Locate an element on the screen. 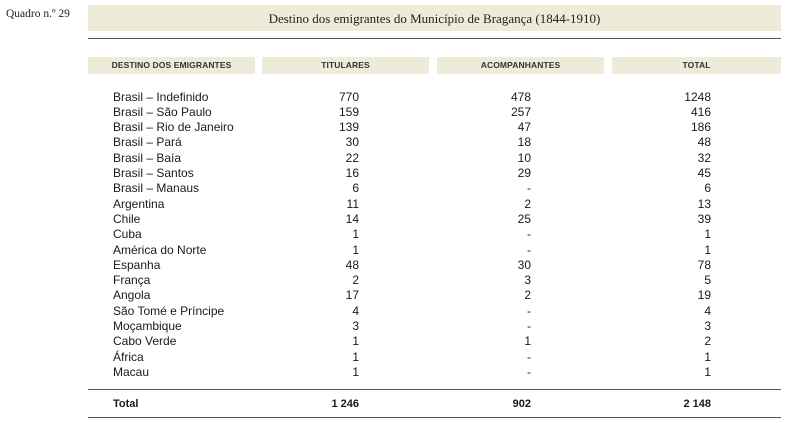 Image resolution: width=787 pixels, height=423 pixels. cell-total: 48 is located at coordinates (704, 142).